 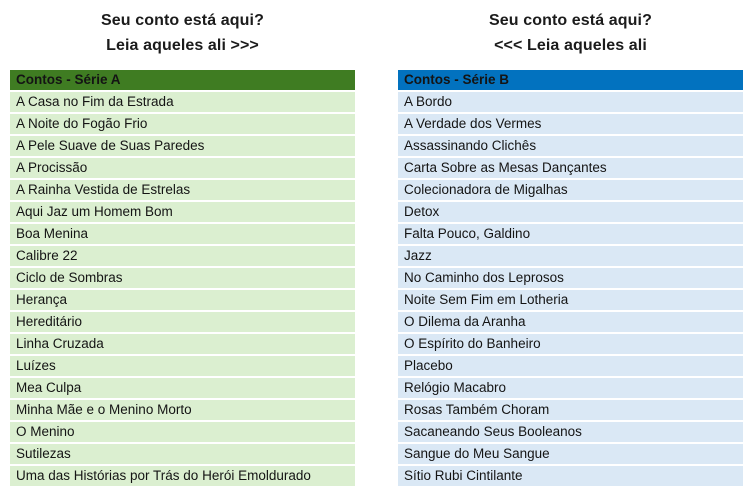 I want to click on story-title-cell: Sangue do Meu Sangue, so click(x=477, y=453).